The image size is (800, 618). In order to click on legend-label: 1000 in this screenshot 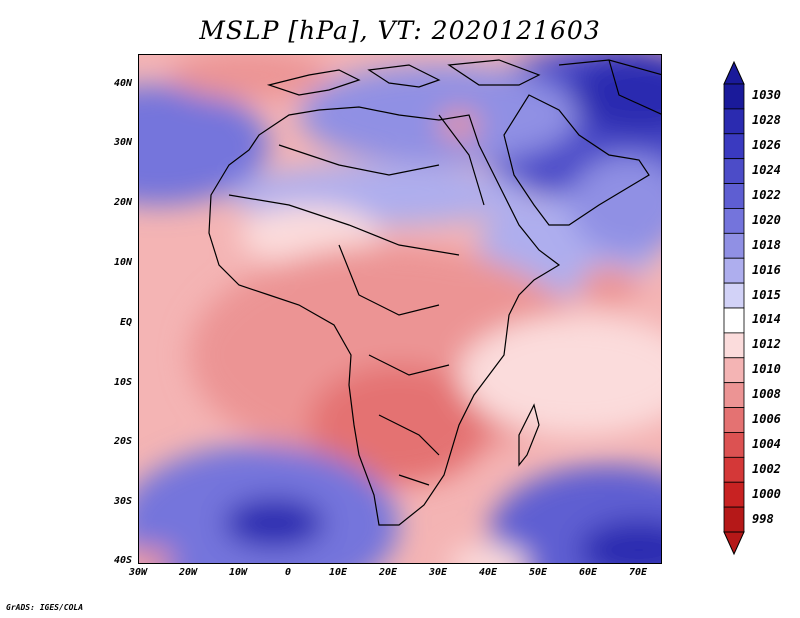, I will do `click(766, 493)`.